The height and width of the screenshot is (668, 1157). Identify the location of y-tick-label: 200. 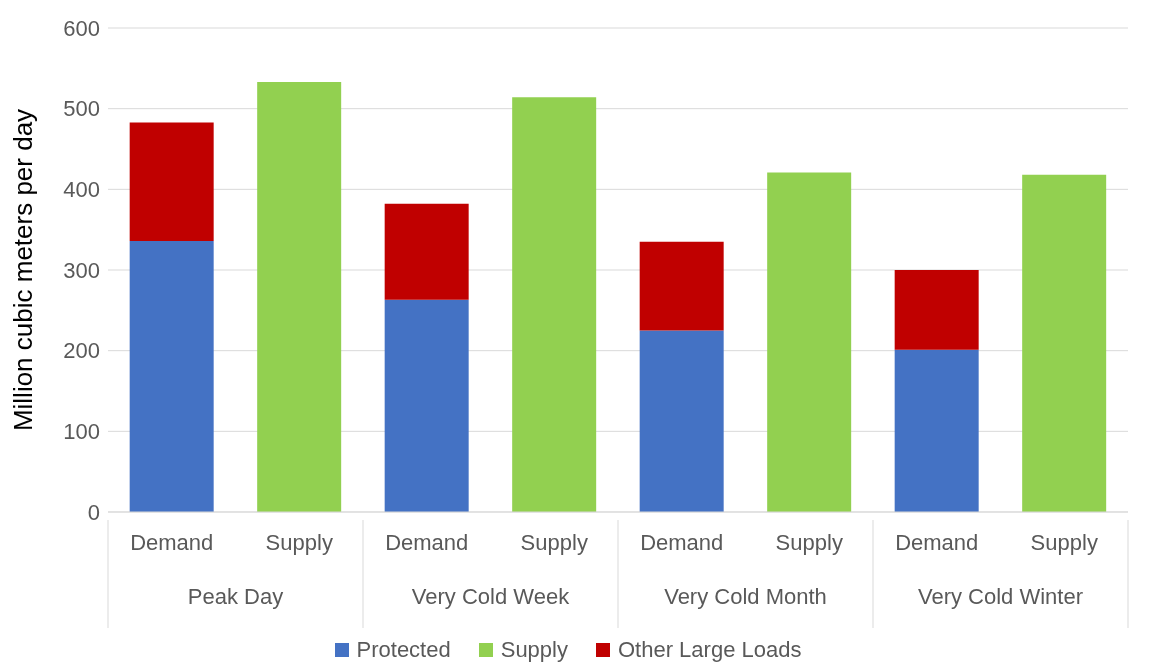
(81, 351).